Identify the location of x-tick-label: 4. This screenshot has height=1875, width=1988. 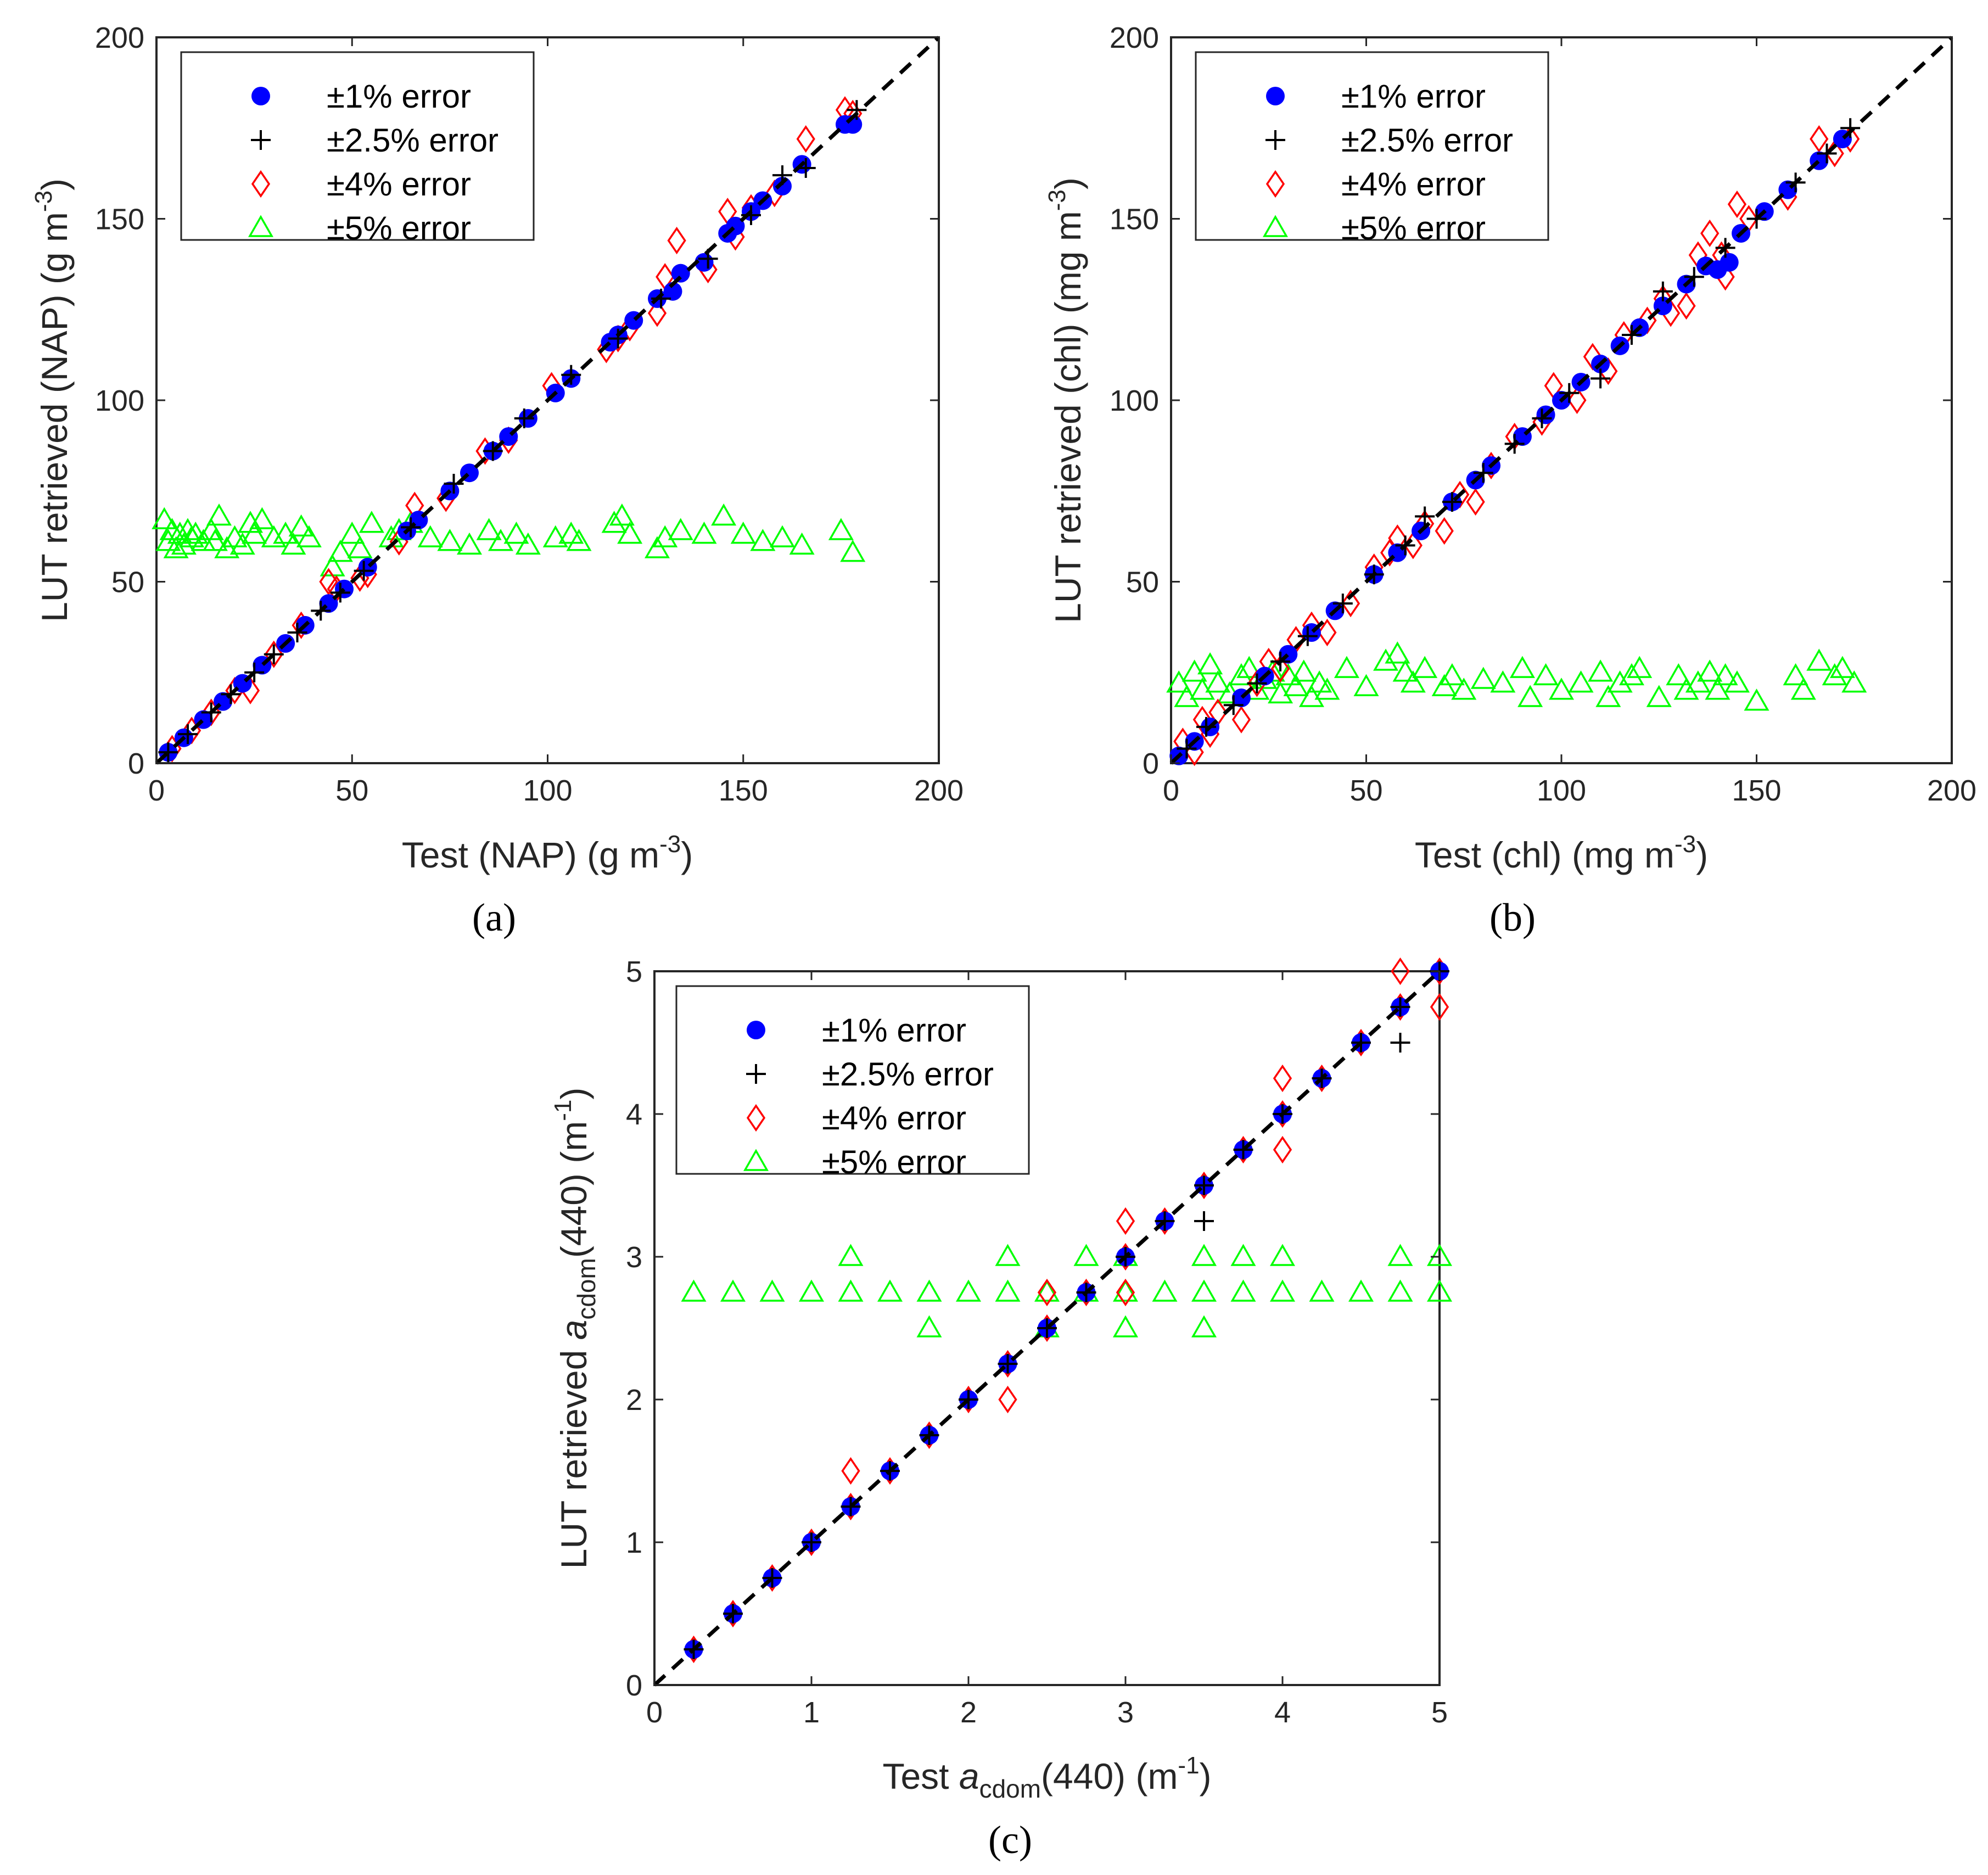
(1282, 1712).